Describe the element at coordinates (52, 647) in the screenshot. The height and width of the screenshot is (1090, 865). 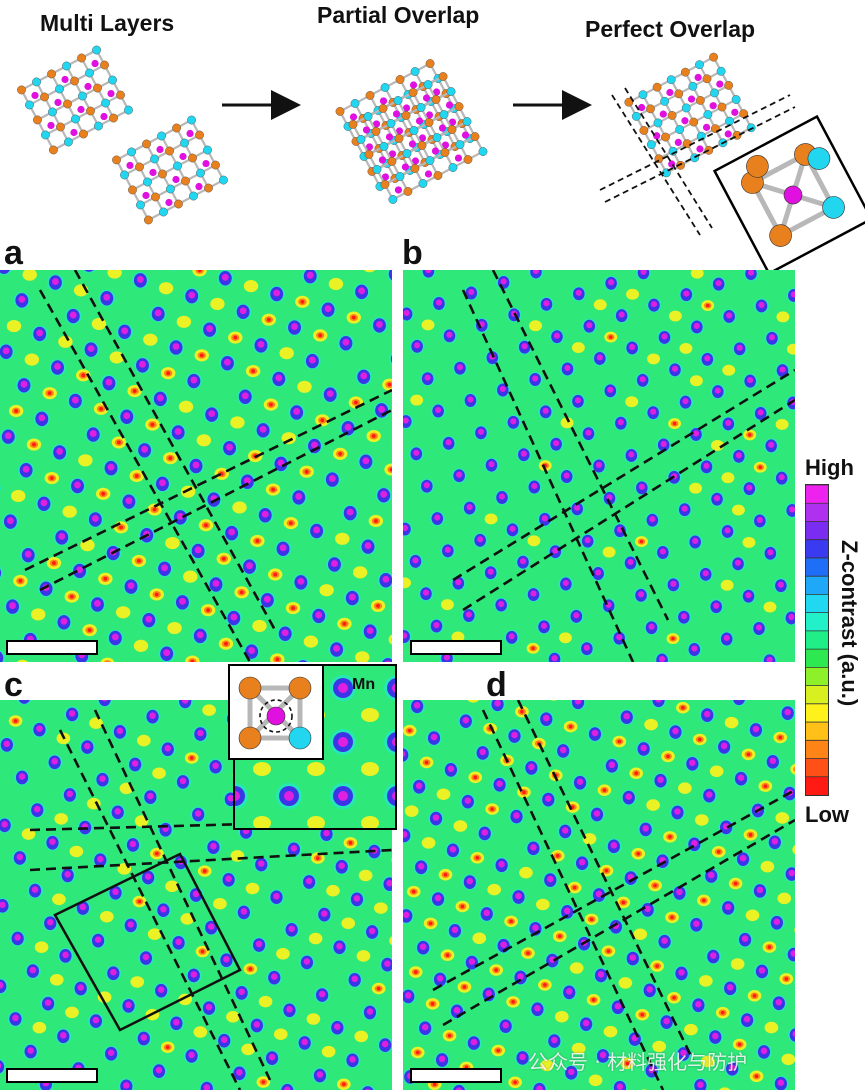
I see `scalebar-a` at that location.